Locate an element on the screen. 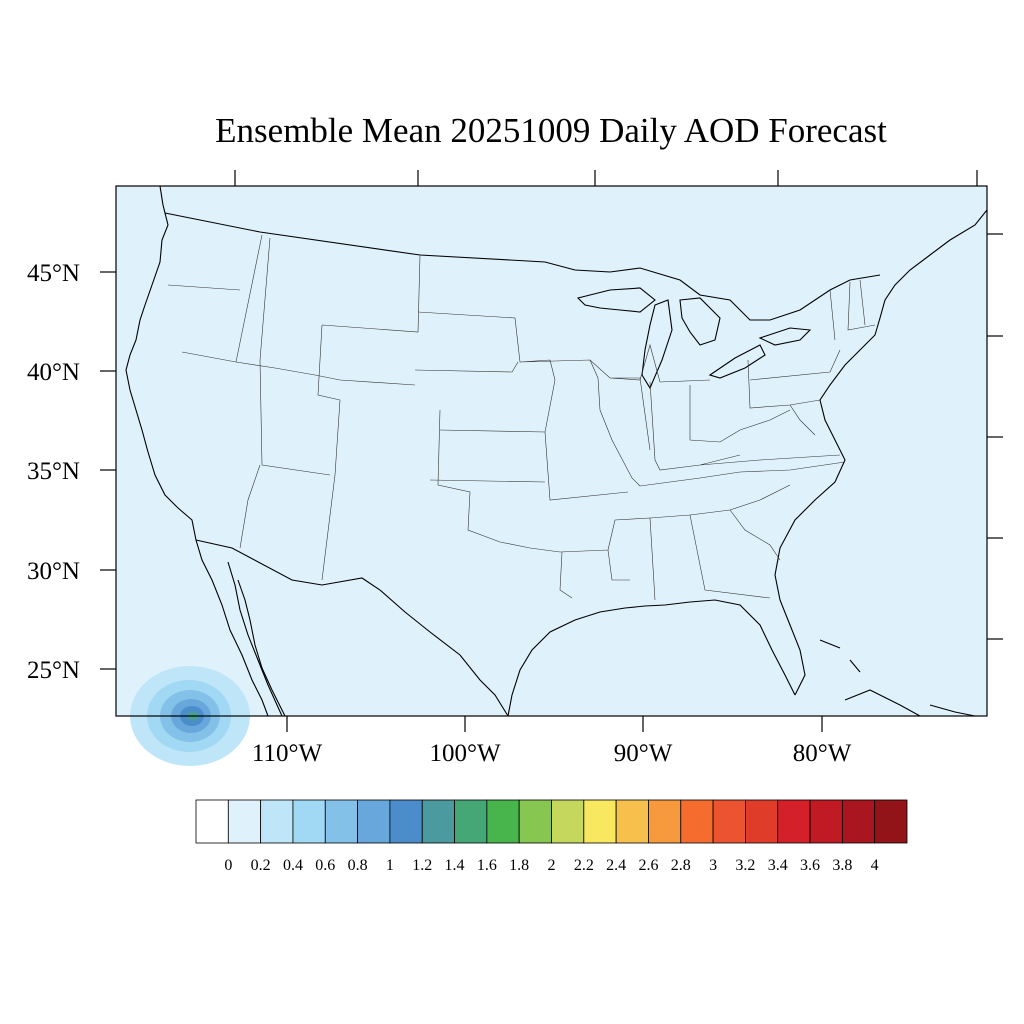  lat-label: 25°N is located at coordinates (53, 670).